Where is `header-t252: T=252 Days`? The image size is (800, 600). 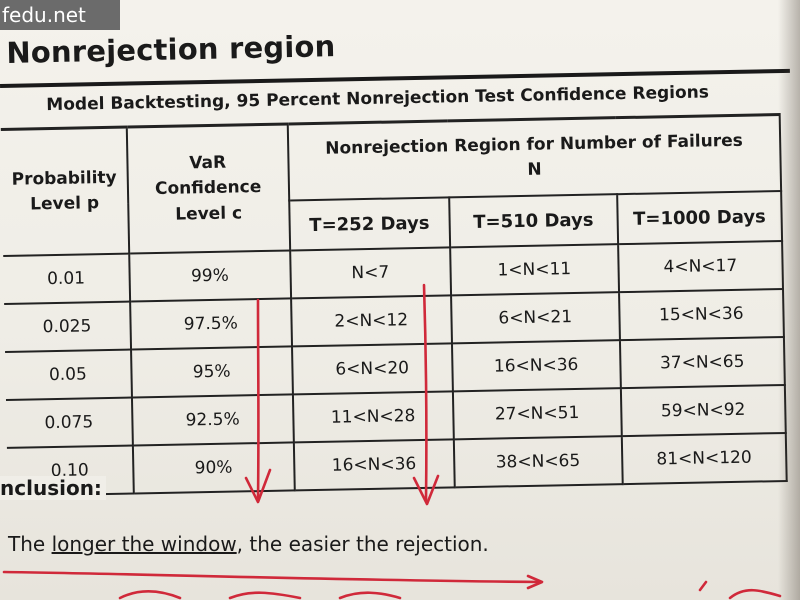 header-t252: T=252 Days is located at coordinates (369, 224).